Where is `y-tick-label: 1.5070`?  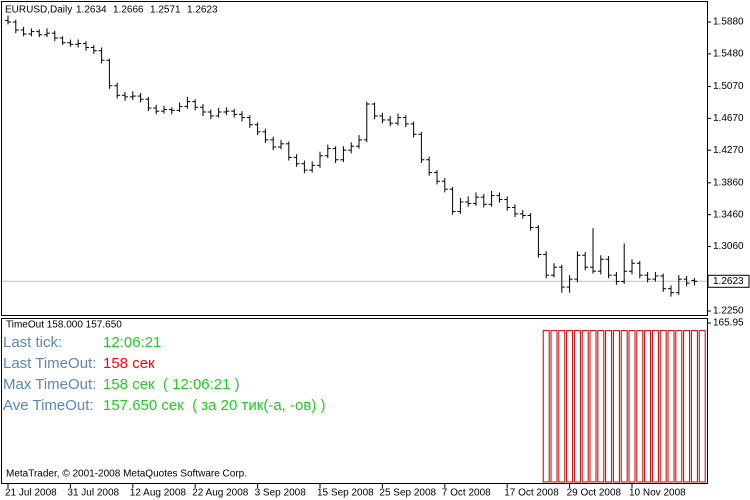
y-tick-label: 1.5070 is located at coordinates (728, 86).